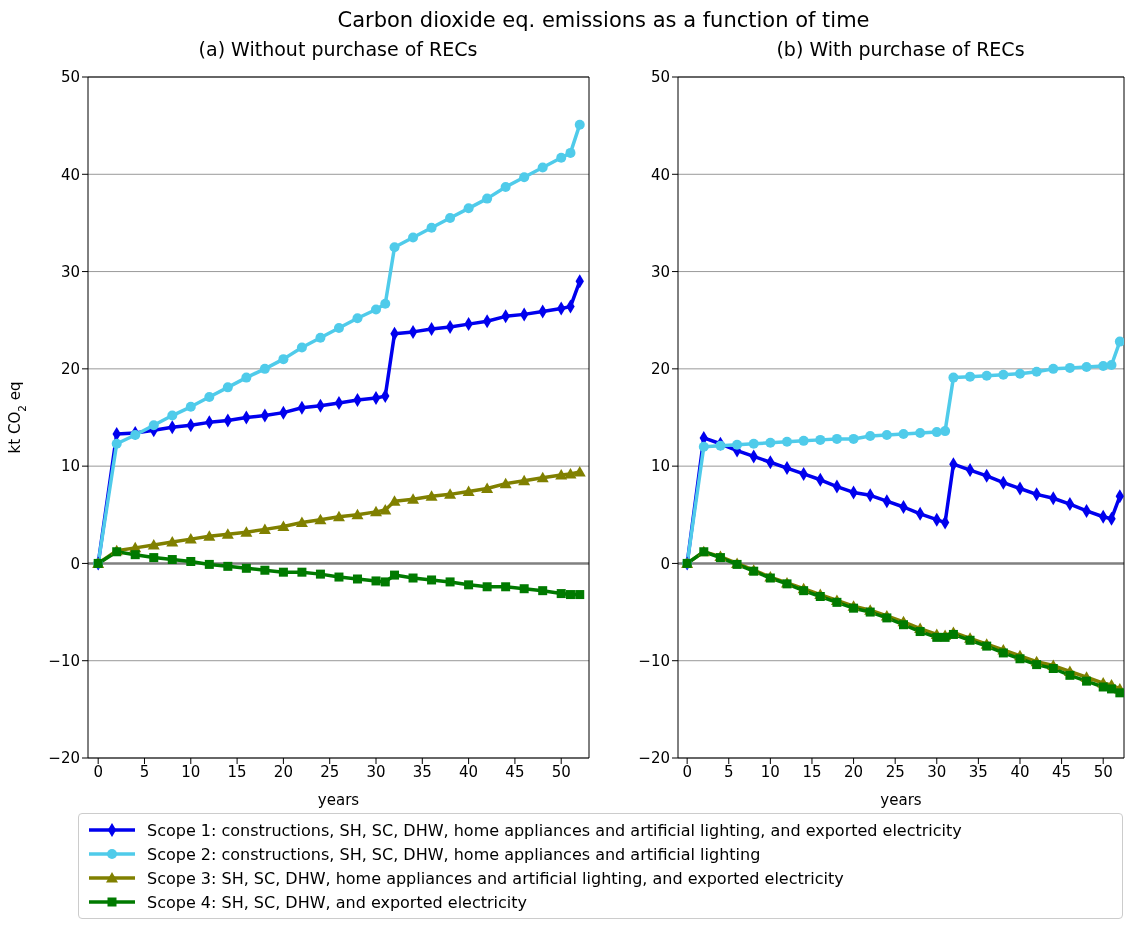 The width and height of the screenshot is (1139, 938). What do you see at coordinates (1062, 771) in the screenshot?
I see `x-tick-label: 45` at bounding box center [1062, 771].